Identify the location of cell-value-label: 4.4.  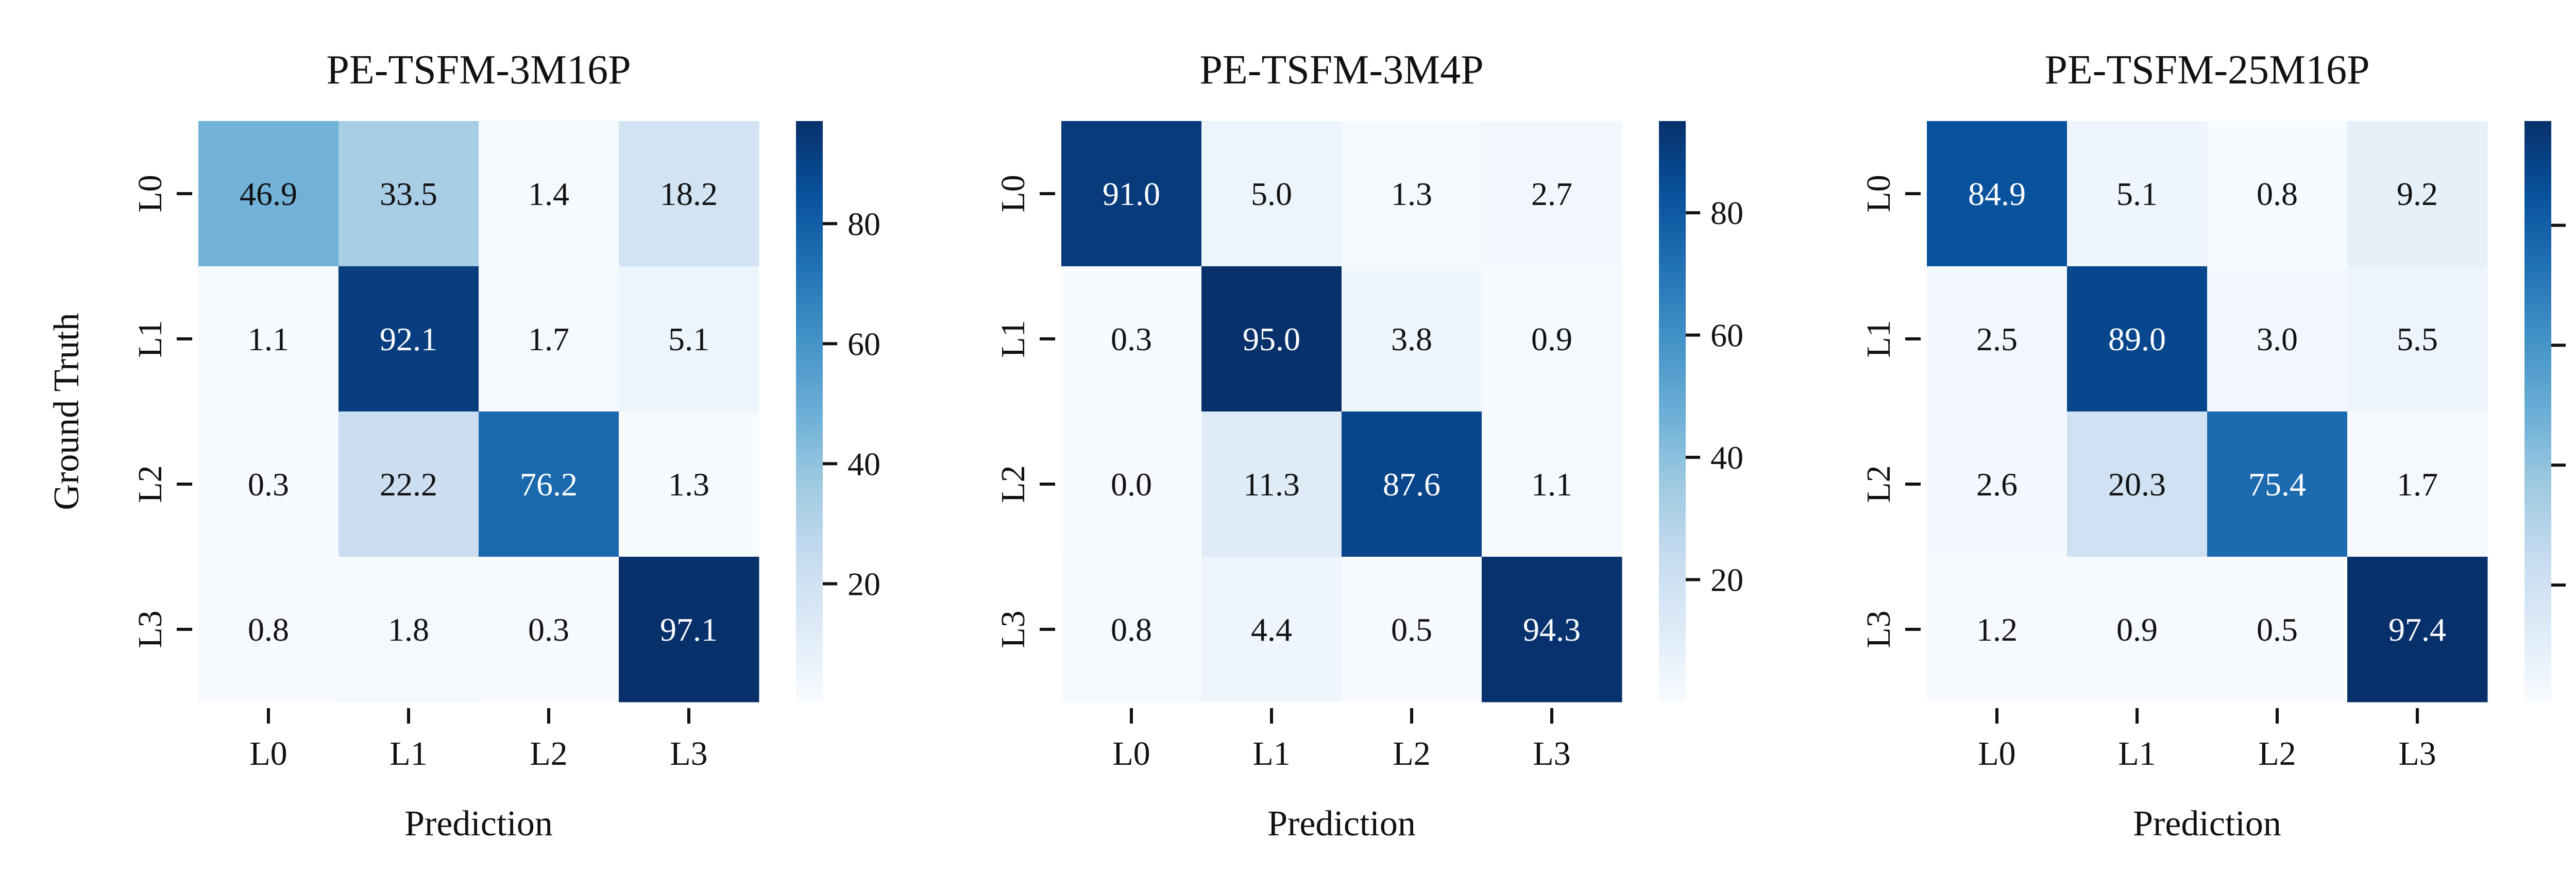
(1271, 629).